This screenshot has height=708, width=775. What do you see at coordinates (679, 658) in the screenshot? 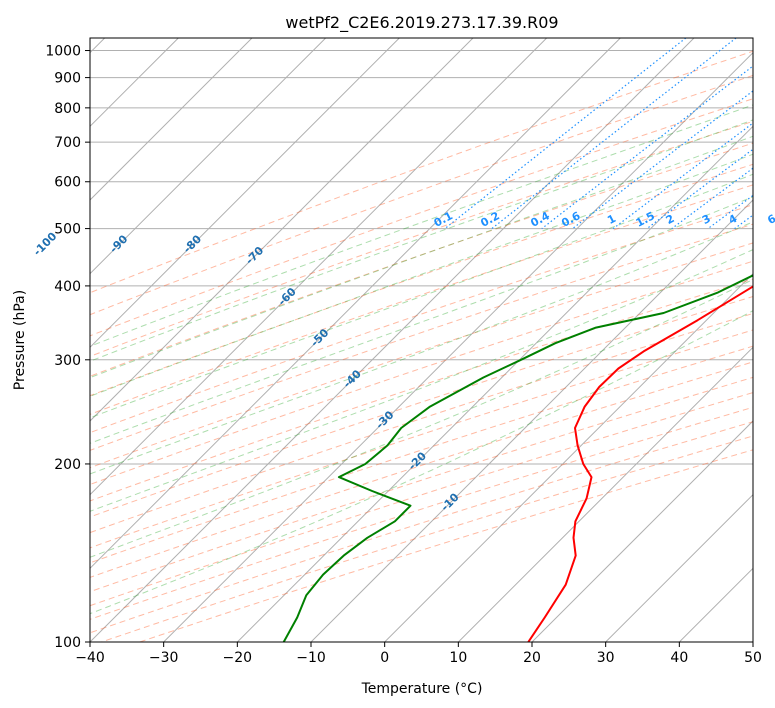
I see `x-tick-label: 40` at bounding box center [679, 658].